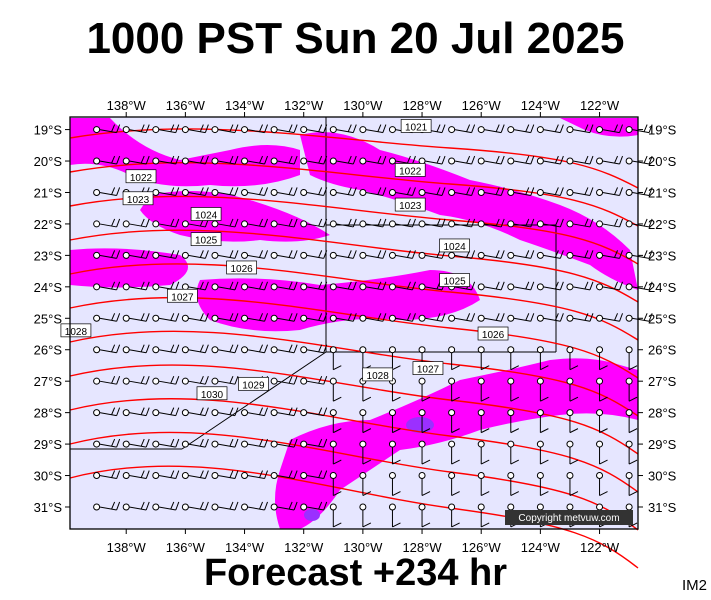  I want to click on rain-area, so click(380, 307).